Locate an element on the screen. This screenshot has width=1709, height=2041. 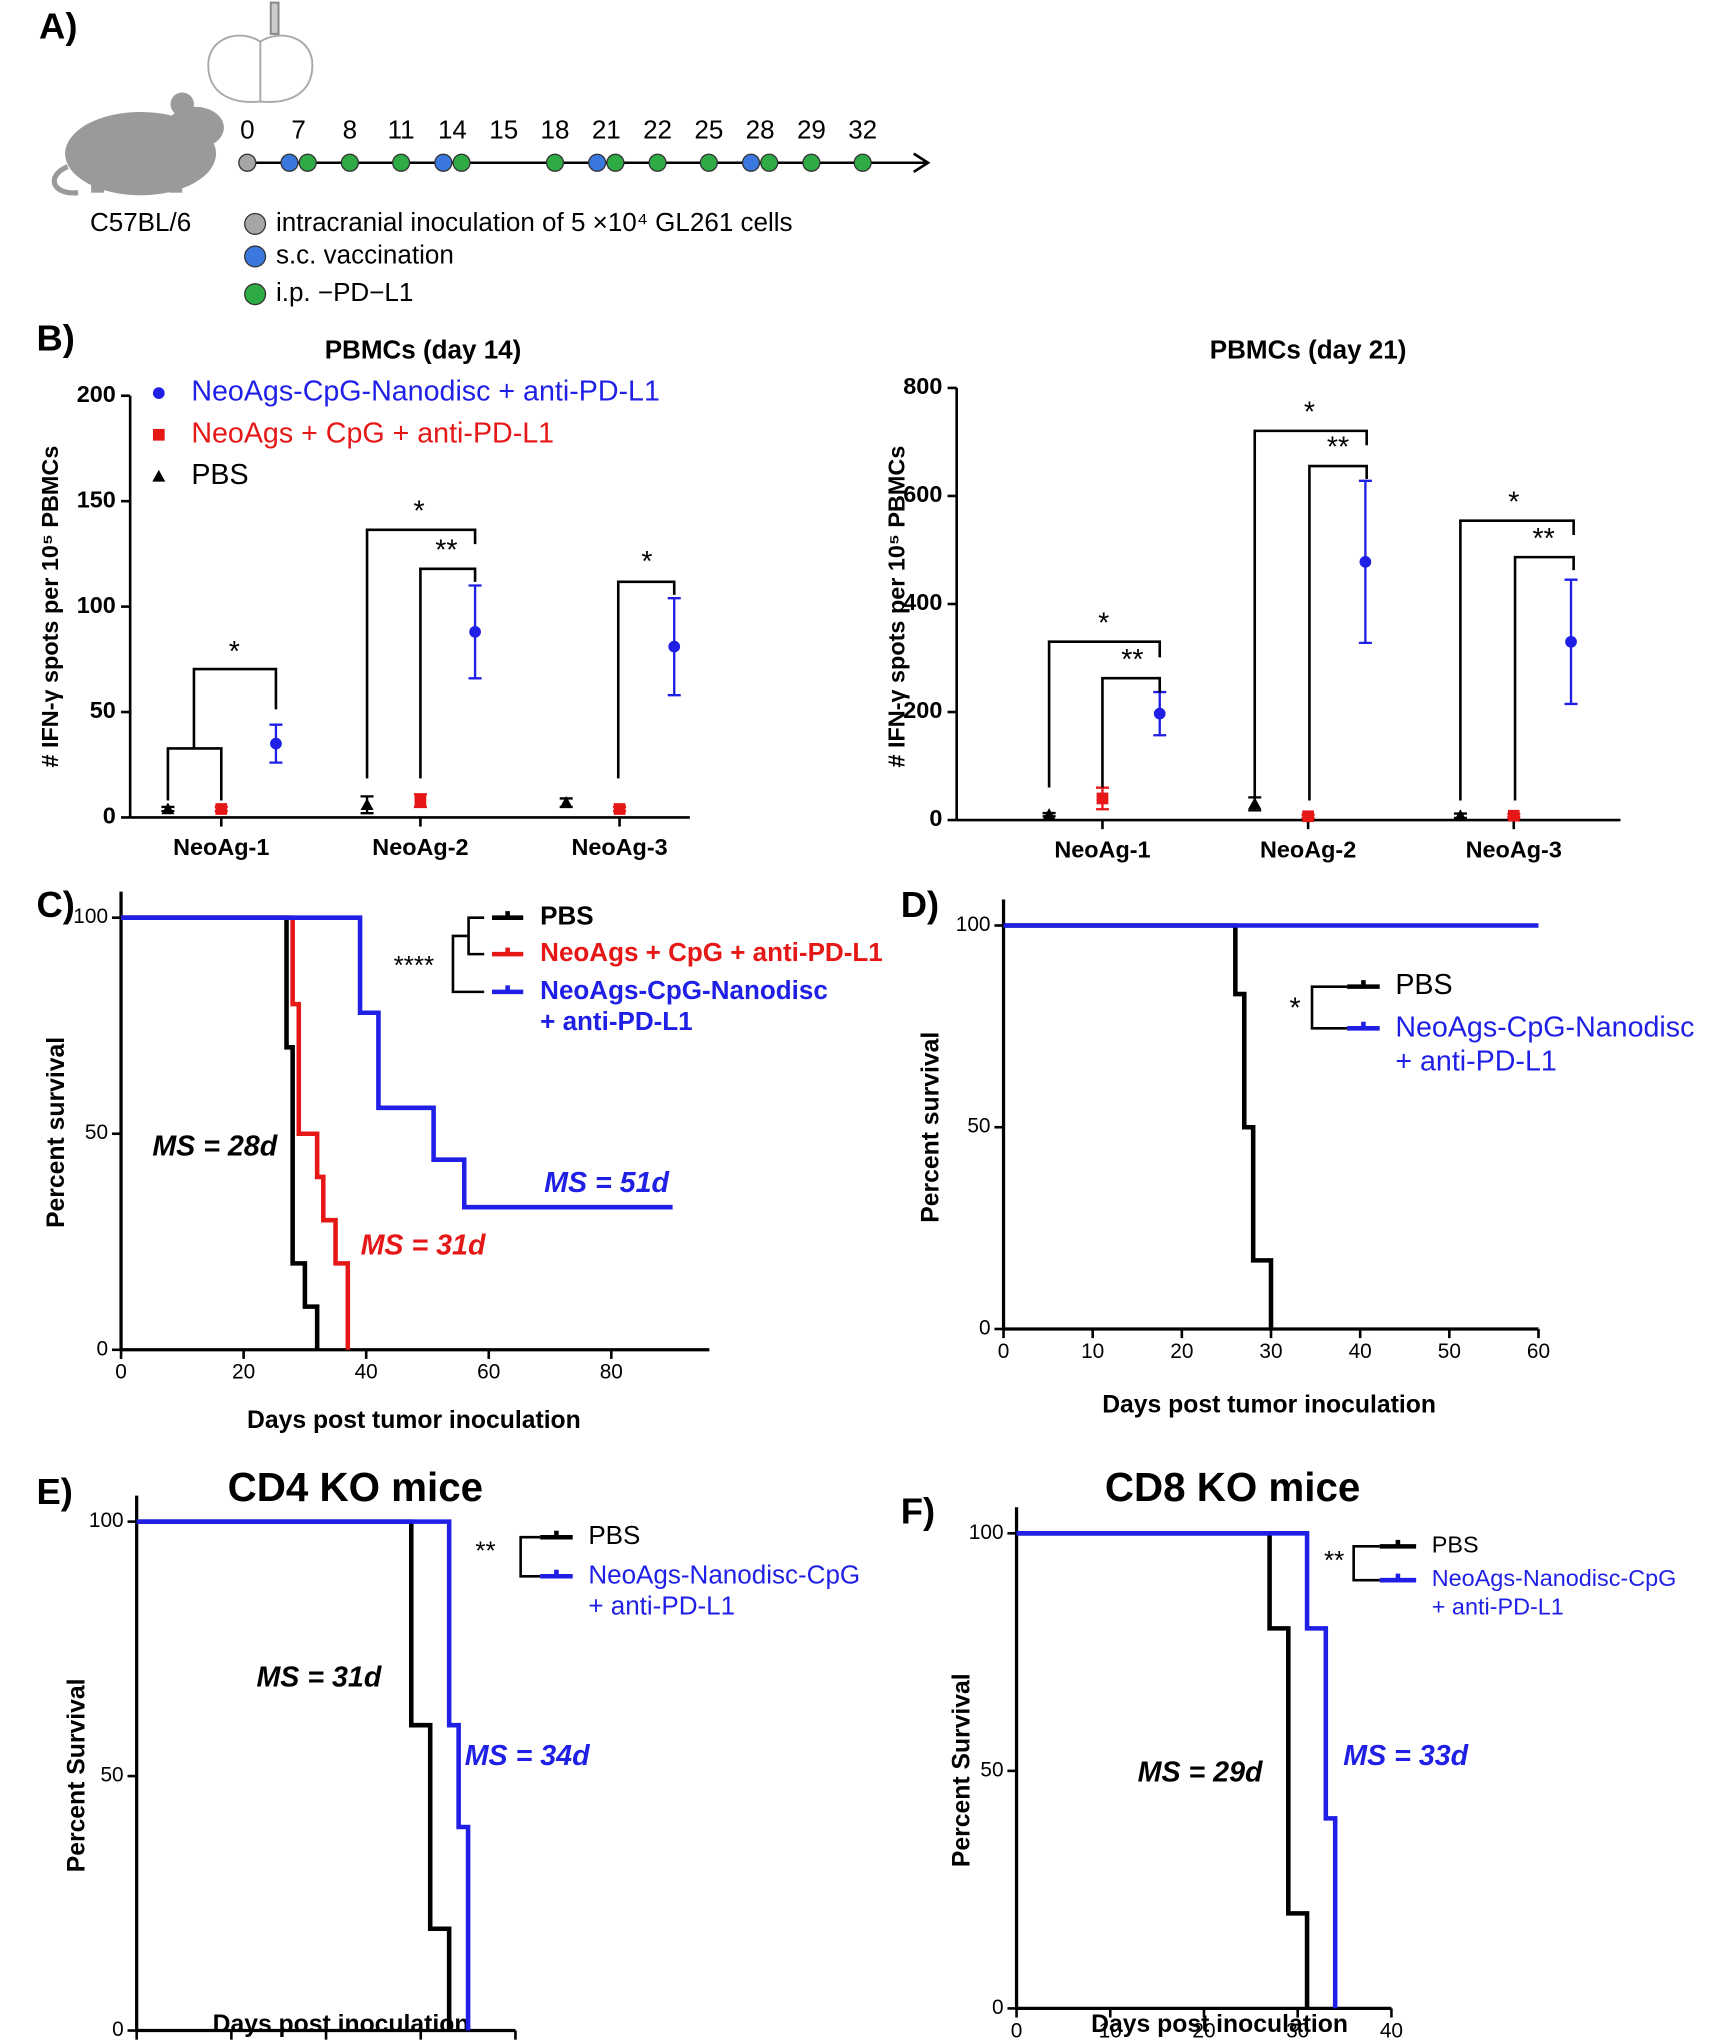
x-axis-title: Days post tumor inoculation is located at coordinates (1269, 1404).